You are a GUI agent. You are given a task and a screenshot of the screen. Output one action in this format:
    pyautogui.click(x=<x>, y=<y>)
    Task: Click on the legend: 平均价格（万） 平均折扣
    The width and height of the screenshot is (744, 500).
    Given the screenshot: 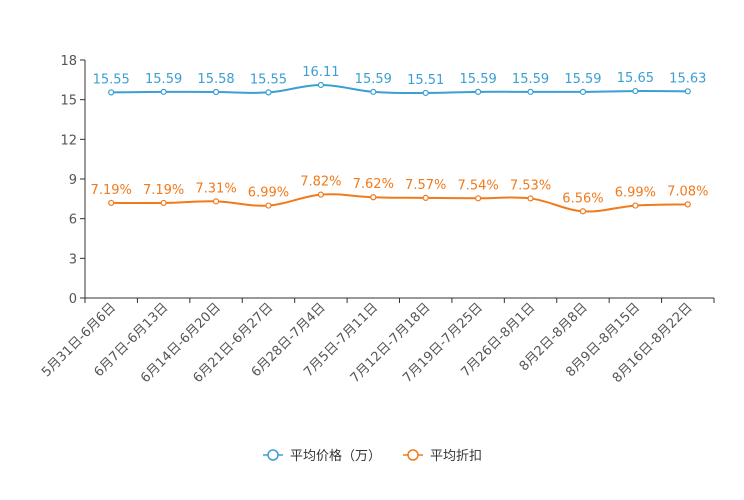 What is the action you would take?
    pyautogui.click(x=372, y=456)
    